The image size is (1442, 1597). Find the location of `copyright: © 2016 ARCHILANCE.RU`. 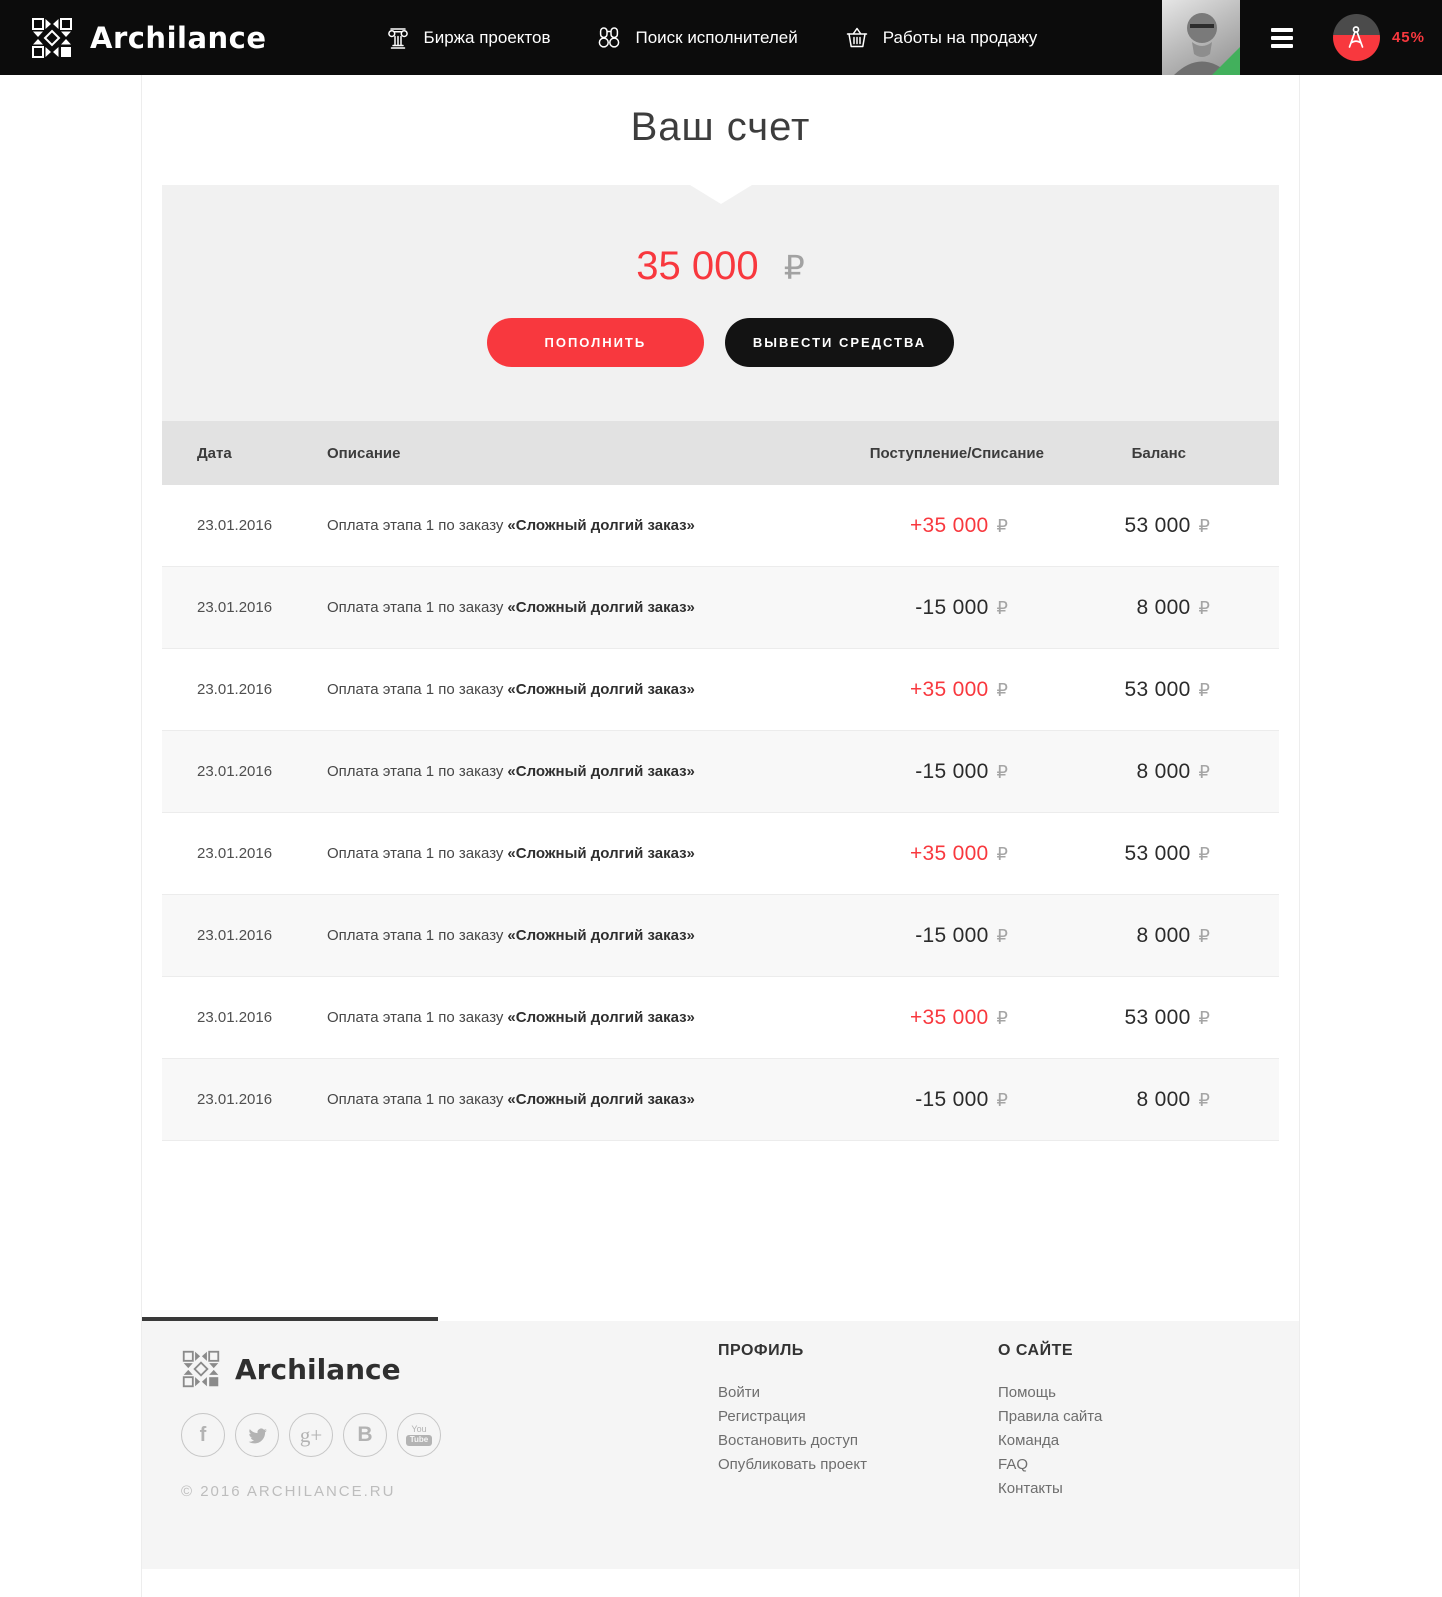

copyright: © 2016 ARCHILANCE.RU is located at coordinates (288, 1491).